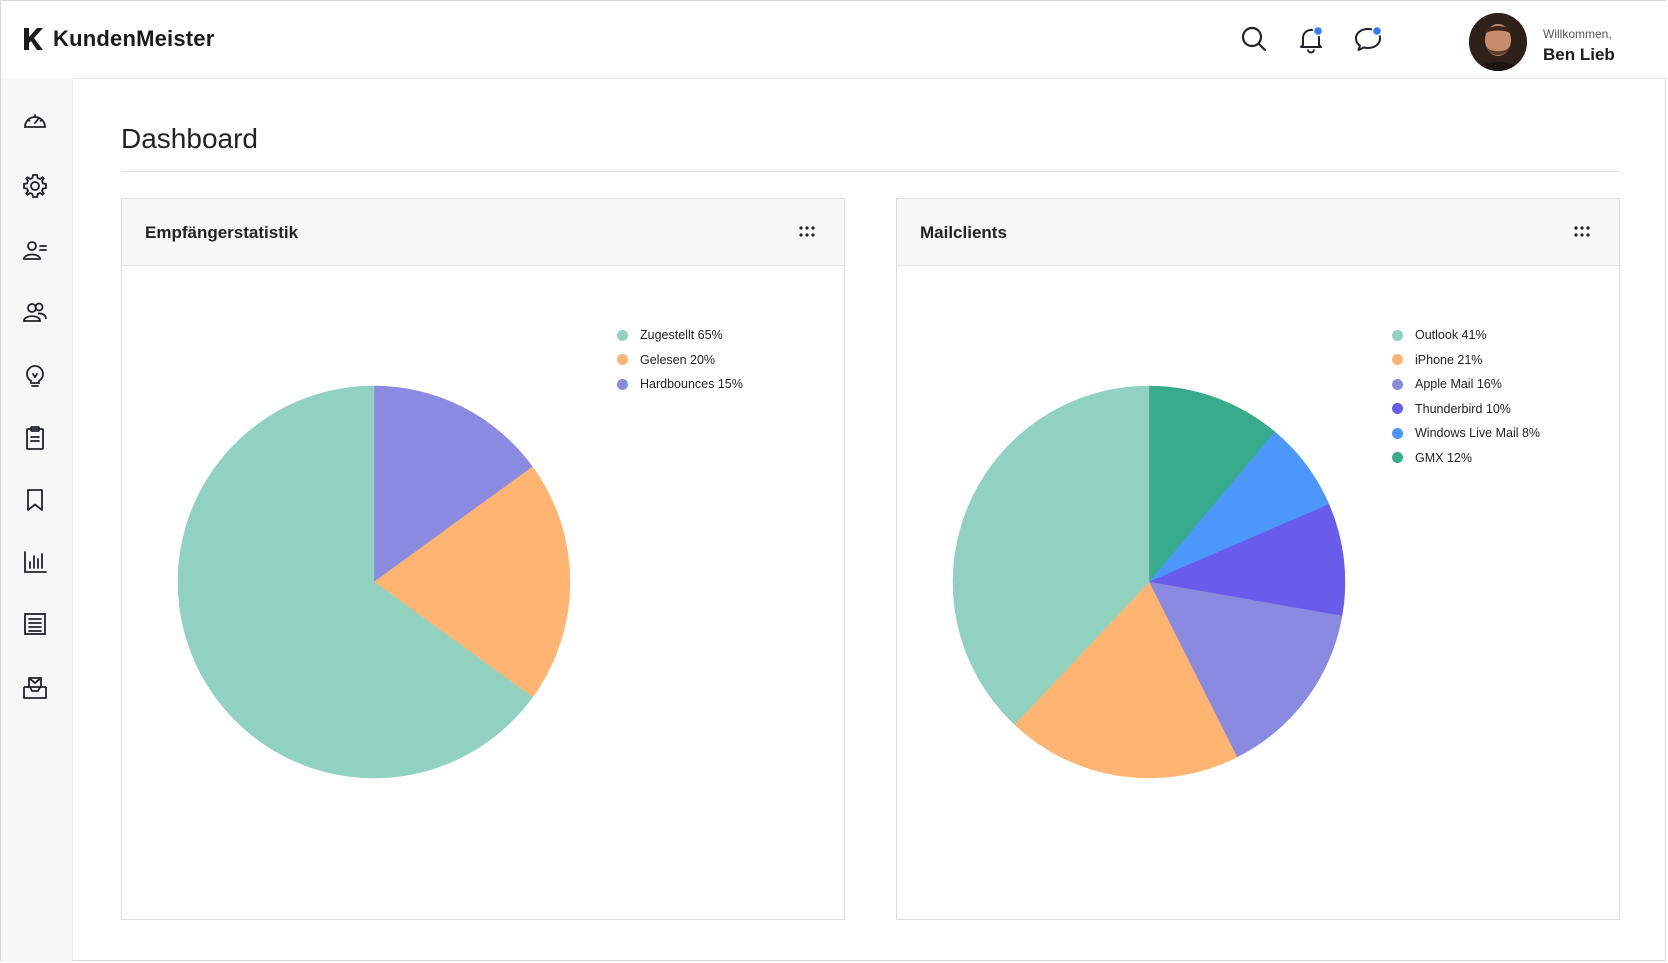 The image size is (1668, 963). I want to click on legend-item: Outlook 41%, so click(1466, 335).